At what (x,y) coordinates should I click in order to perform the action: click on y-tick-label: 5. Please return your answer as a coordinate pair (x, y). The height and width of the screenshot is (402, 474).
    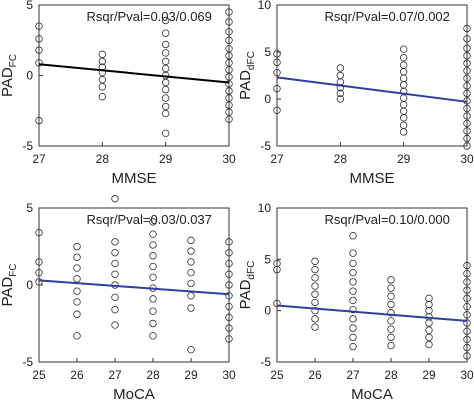
    Looking at the image, I should click on (29, 6).